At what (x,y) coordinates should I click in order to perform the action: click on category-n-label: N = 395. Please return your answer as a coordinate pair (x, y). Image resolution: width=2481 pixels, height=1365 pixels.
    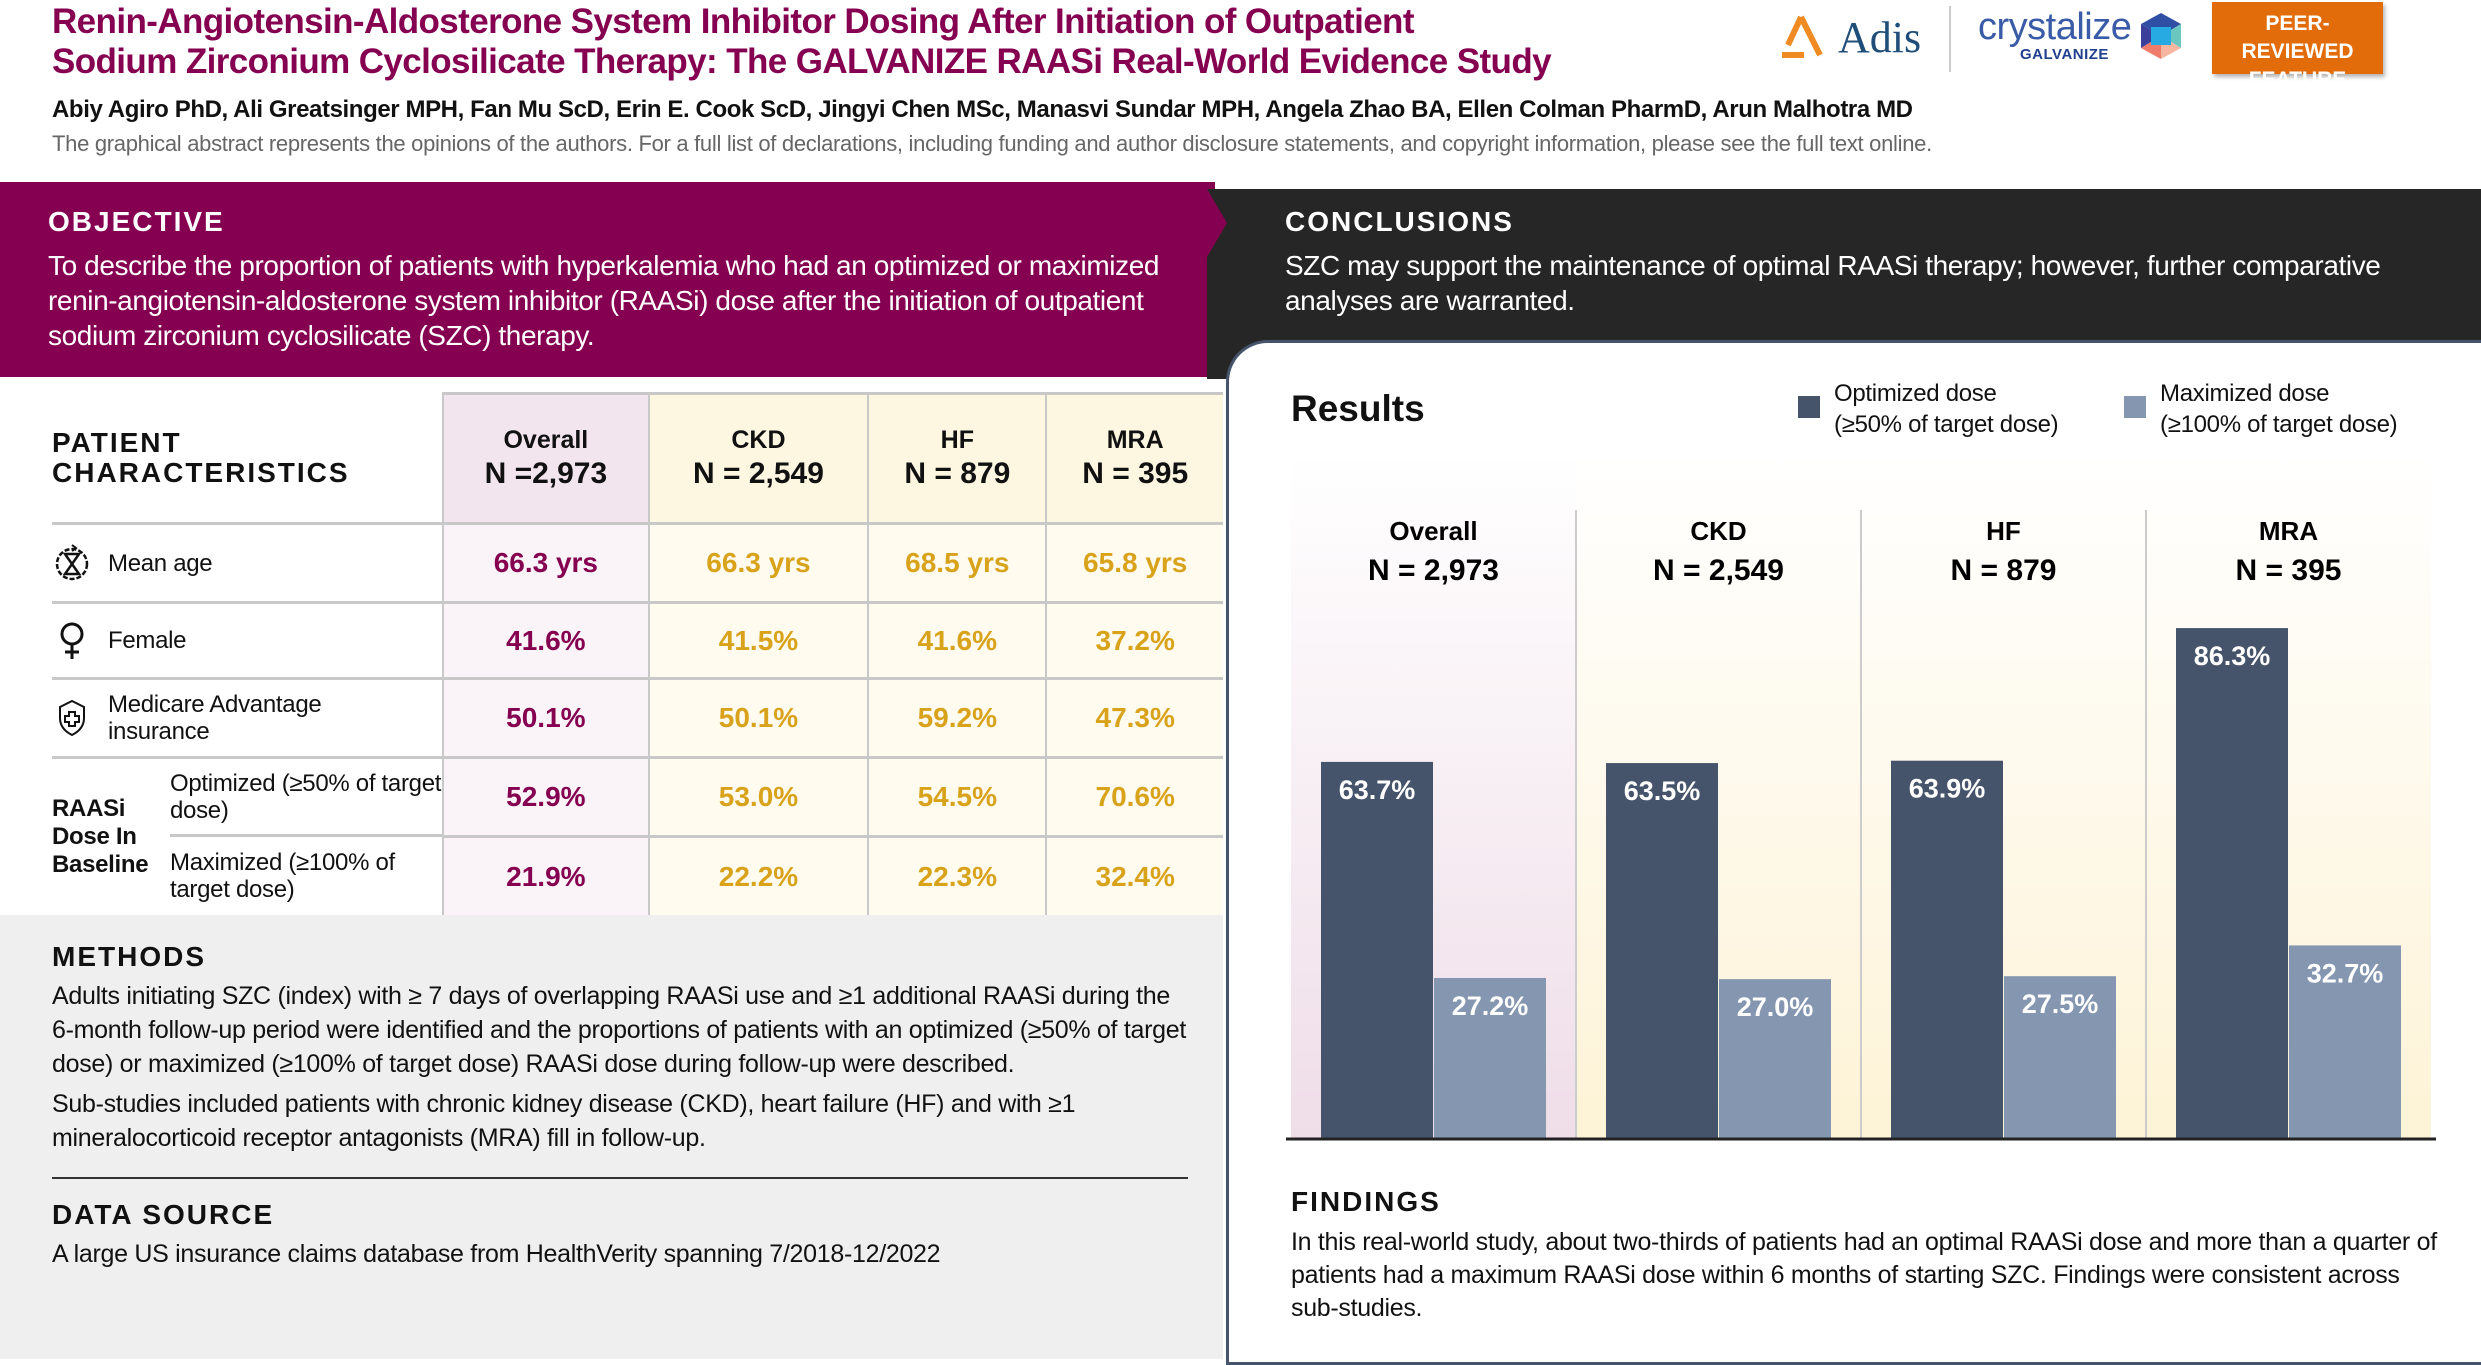
    Looking at the image, I should click on (2289, 570).